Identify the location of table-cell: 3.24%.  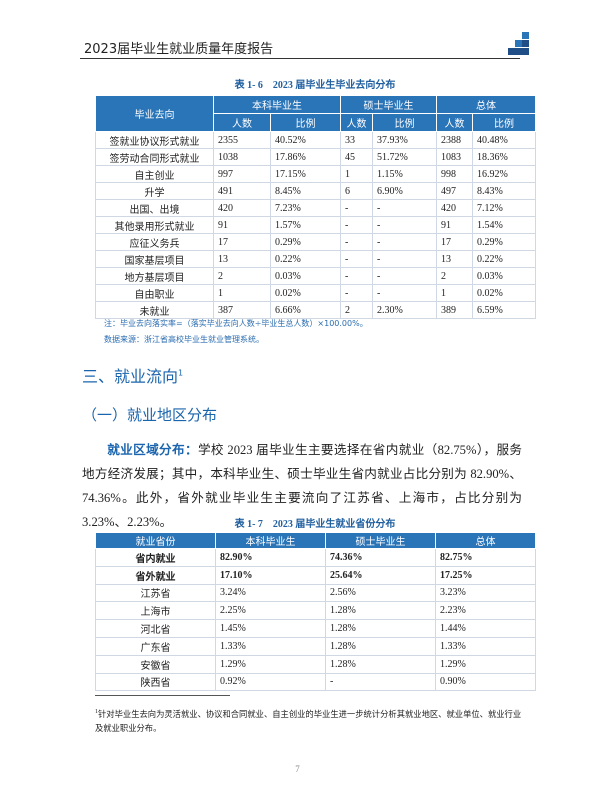
(270, 593).